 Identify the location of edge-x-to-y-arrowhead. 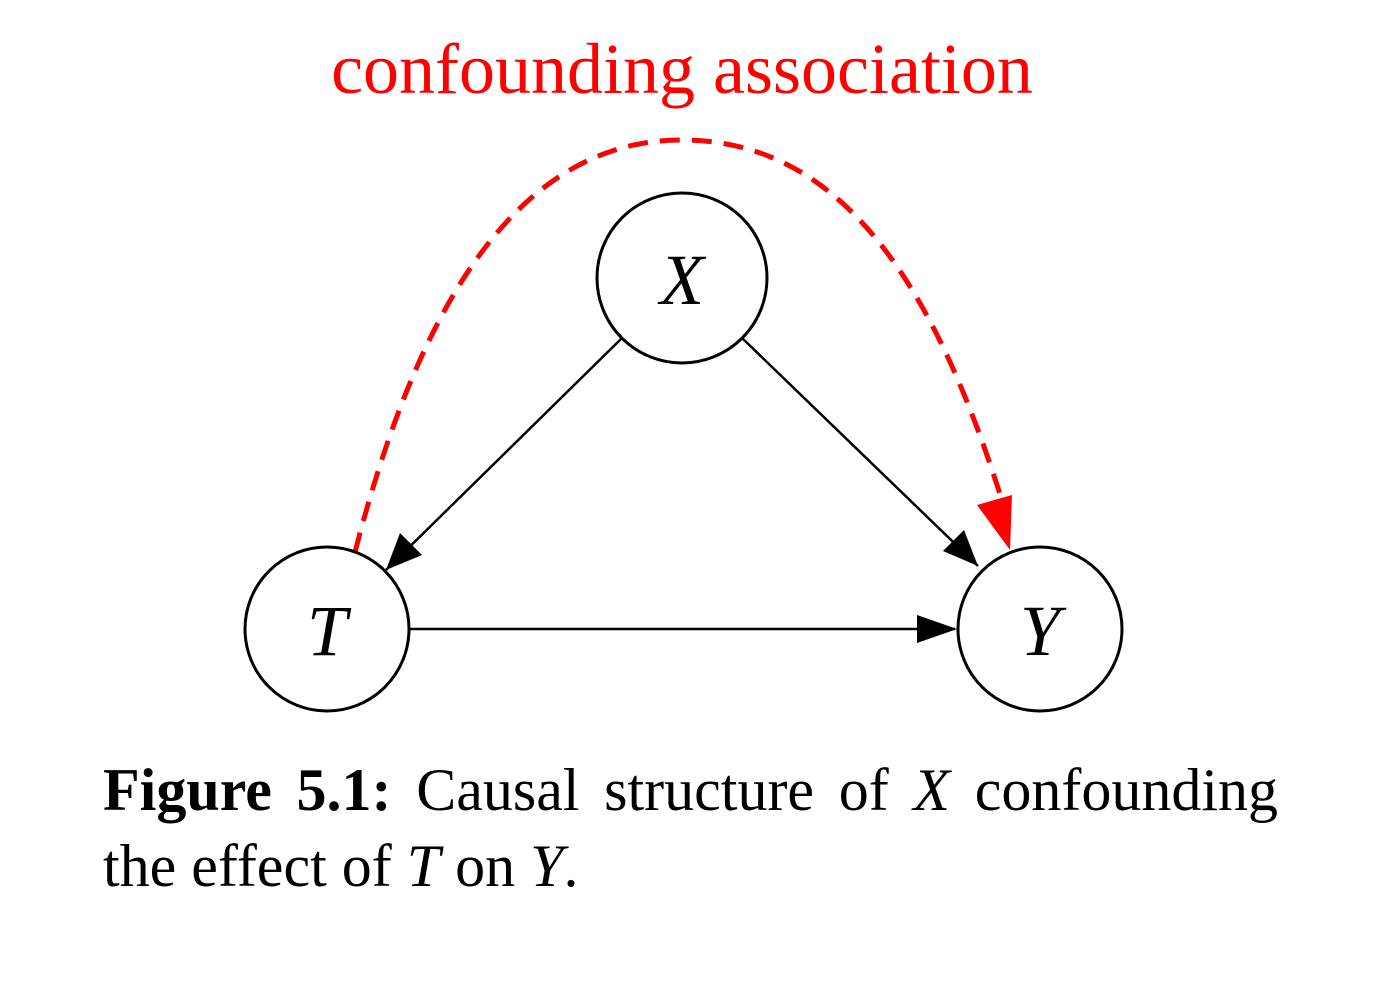
(960, 548).